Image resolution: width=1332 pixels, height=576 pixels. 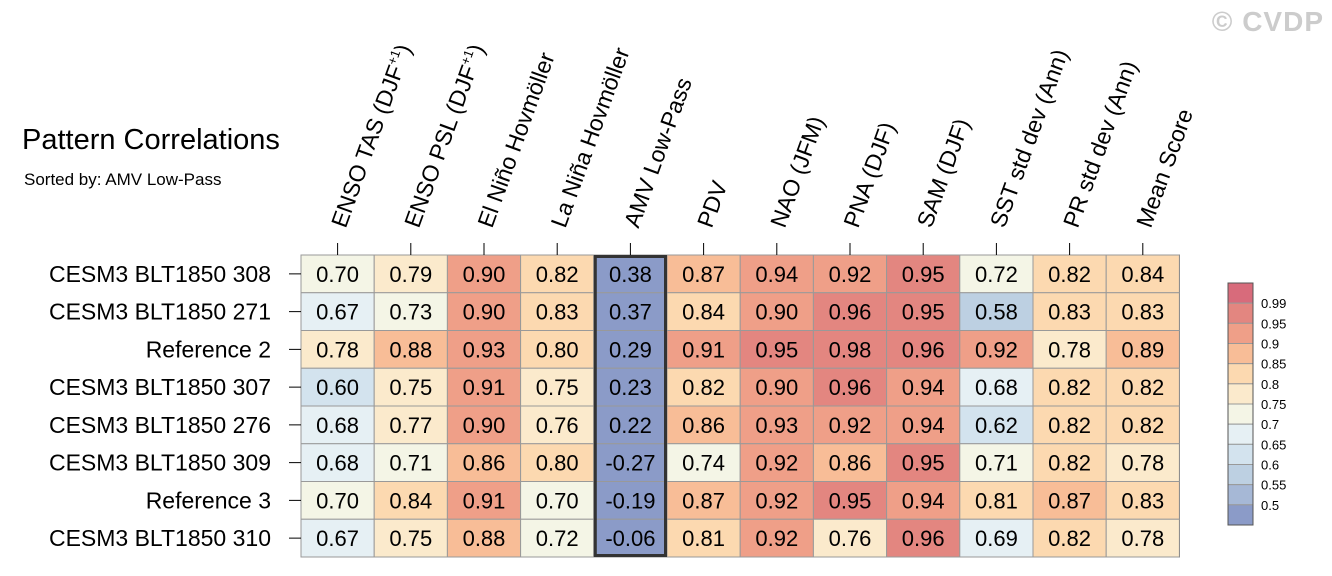 What do you see at coordinates (1270, 505) in the screenshot?
I see `colorbar-label: 0.5` at bounding box center [1270, 505].